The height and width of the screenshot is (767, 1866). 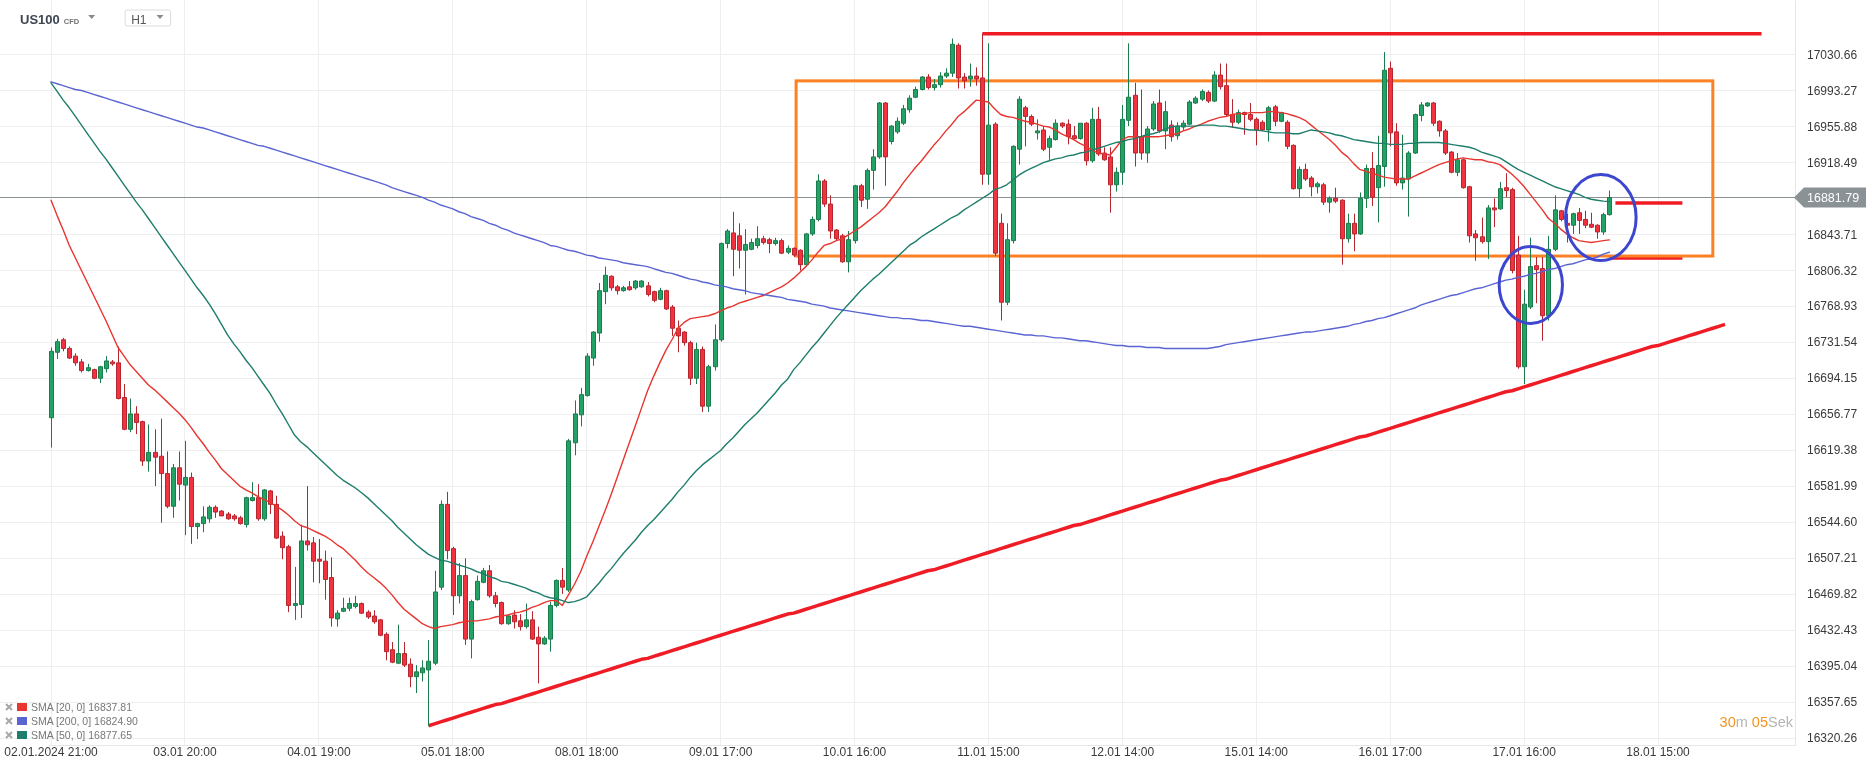 I want to click on y-tick-label: 16806.32, so click(x=1832, y=270).